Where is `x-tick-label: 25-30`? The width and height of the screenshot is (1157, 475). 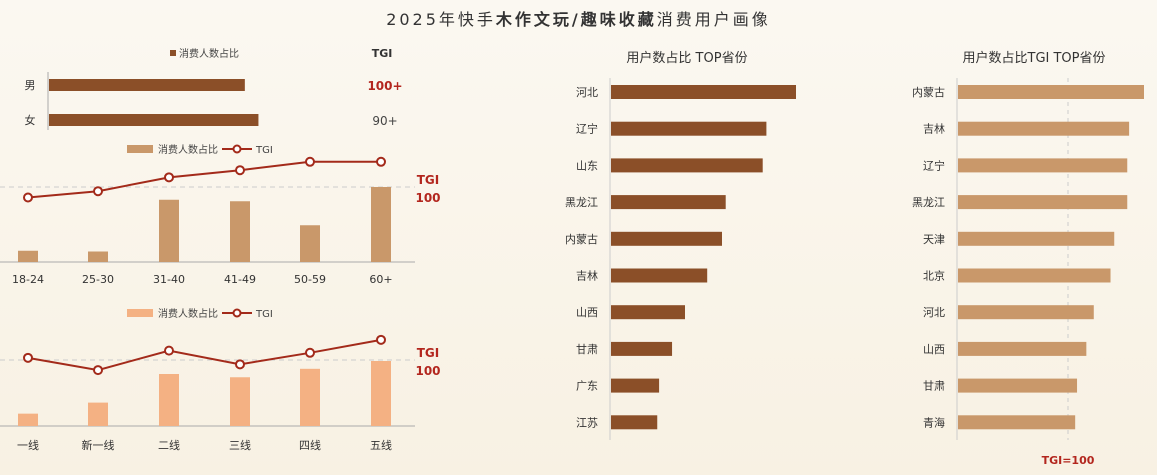 x-tick-label: 25-30 is located at coordinates (98, 279).